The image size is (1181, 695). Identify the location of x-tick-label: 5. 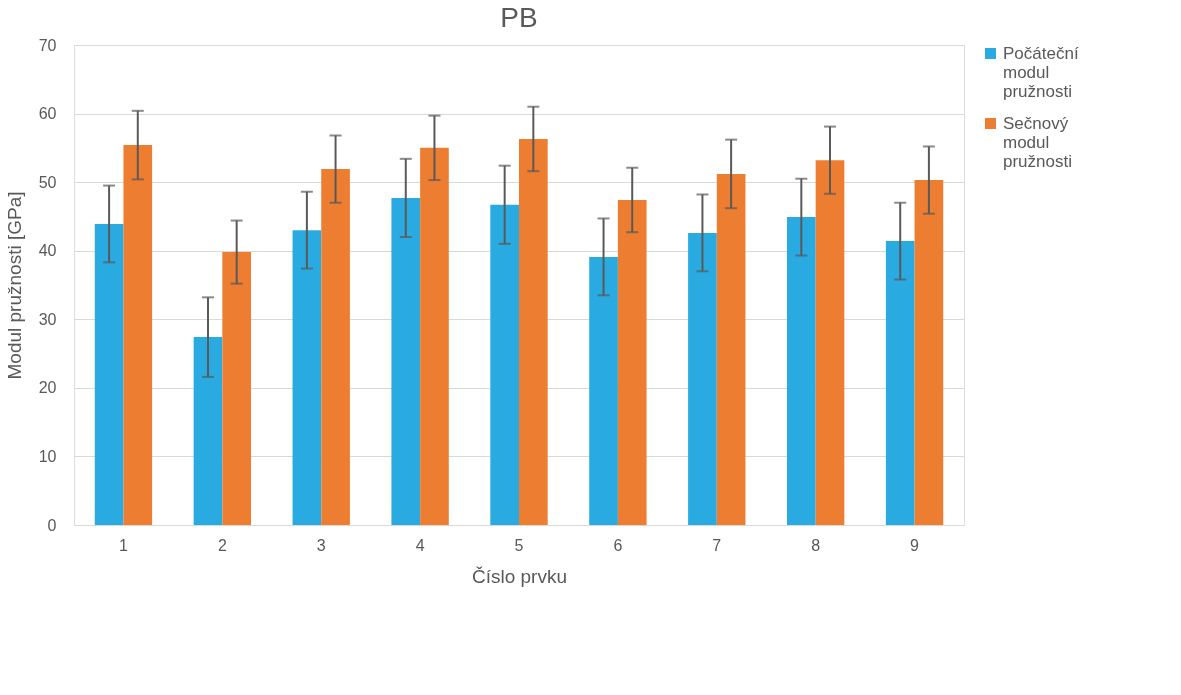
(519, 545).